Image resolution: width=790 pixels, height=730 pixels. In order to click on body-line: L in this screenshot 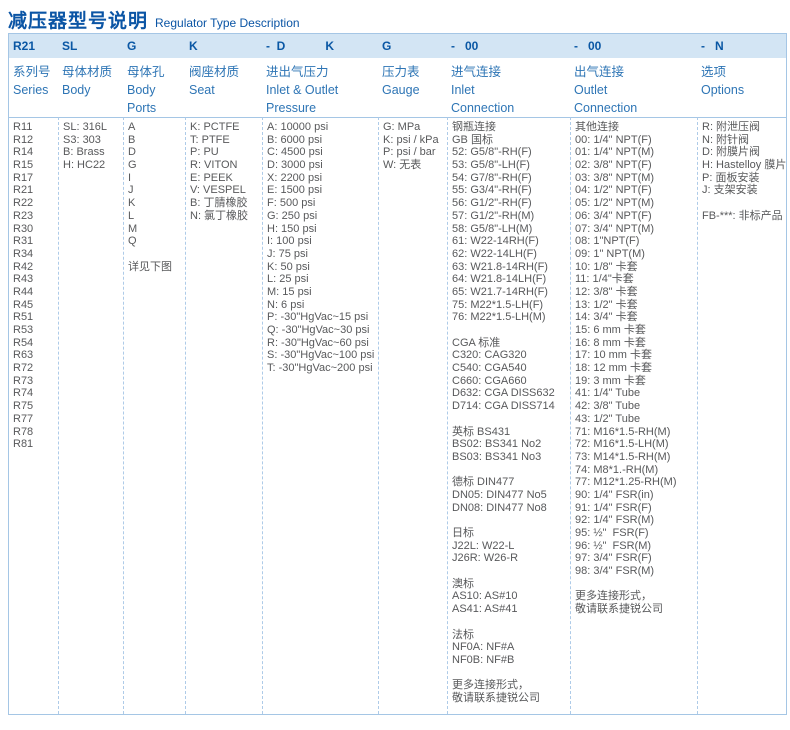, I will do `click(131, 215)`.